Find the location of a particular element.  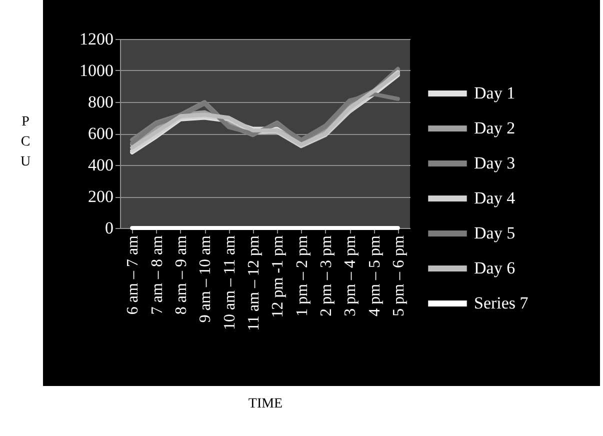

x-tick-label: 10 am – 11 am is located at coordinates (229, 282).